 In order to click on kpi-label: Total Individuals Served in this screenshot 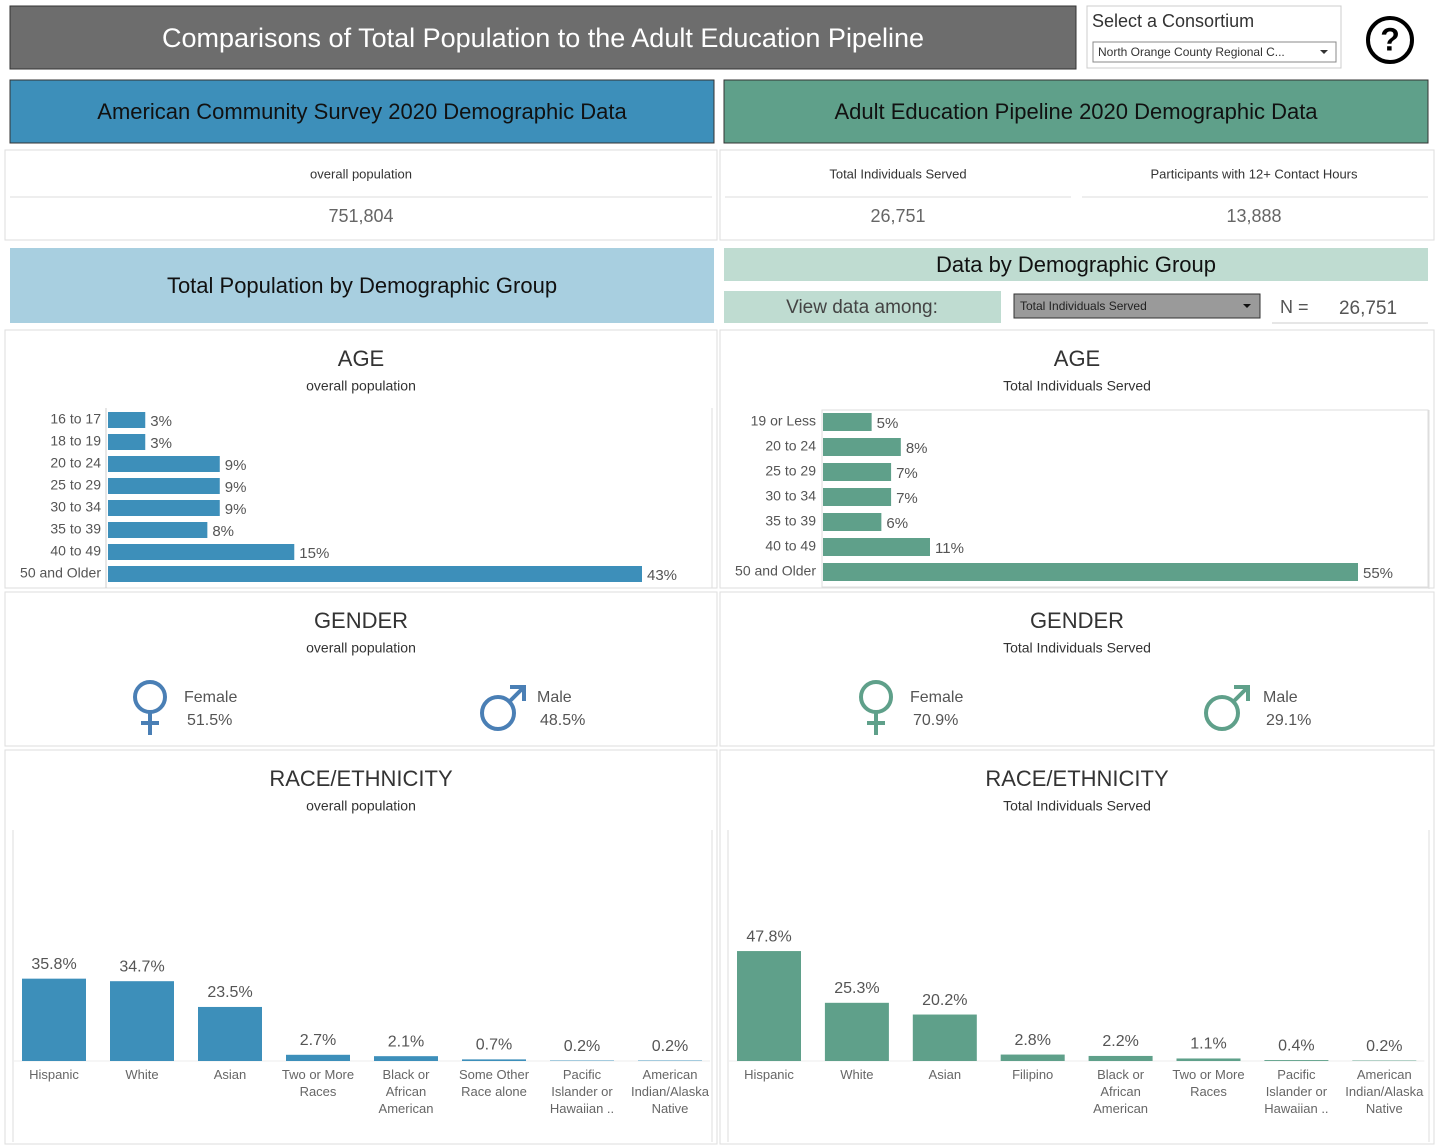, I will do `click(897, 173)`.